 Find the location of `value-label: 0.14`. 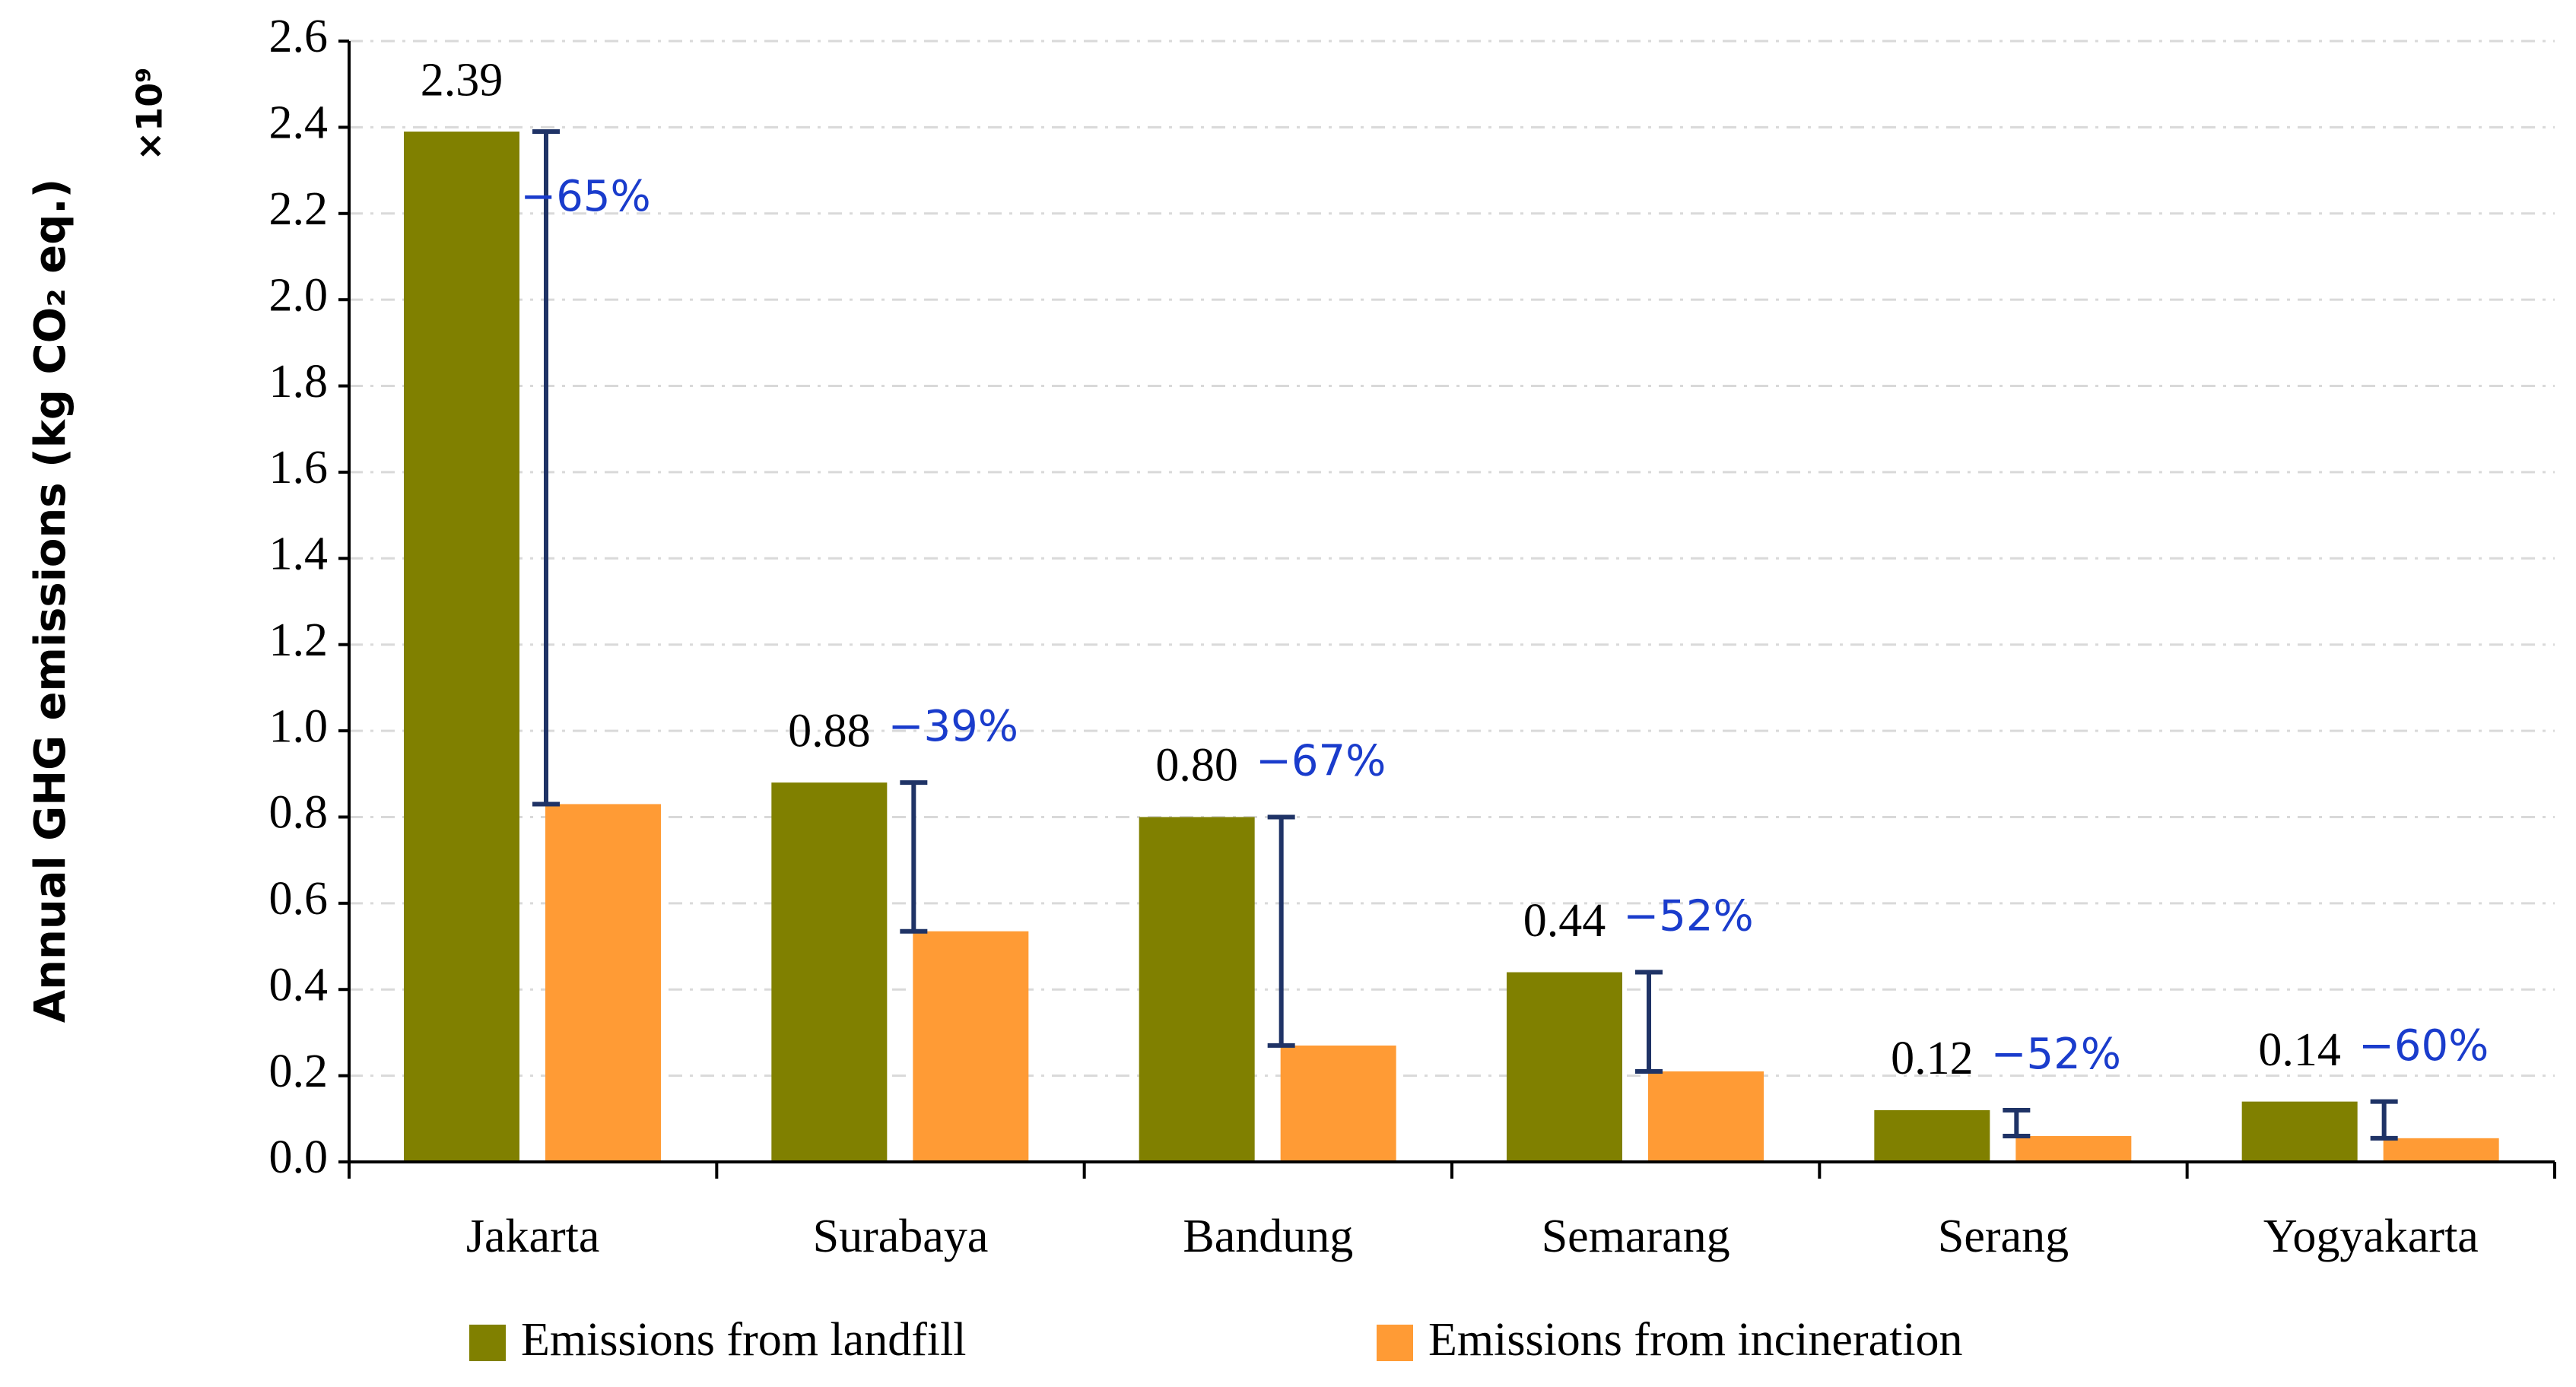

value-label: 0.14 is located at coordinates (2299, 1050).